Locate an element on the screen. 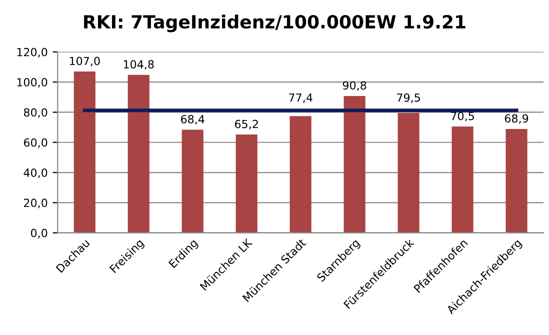 The height and width of the screenshot is (335, 549). data-label: 68,9 is located at coordinates (516, 119).